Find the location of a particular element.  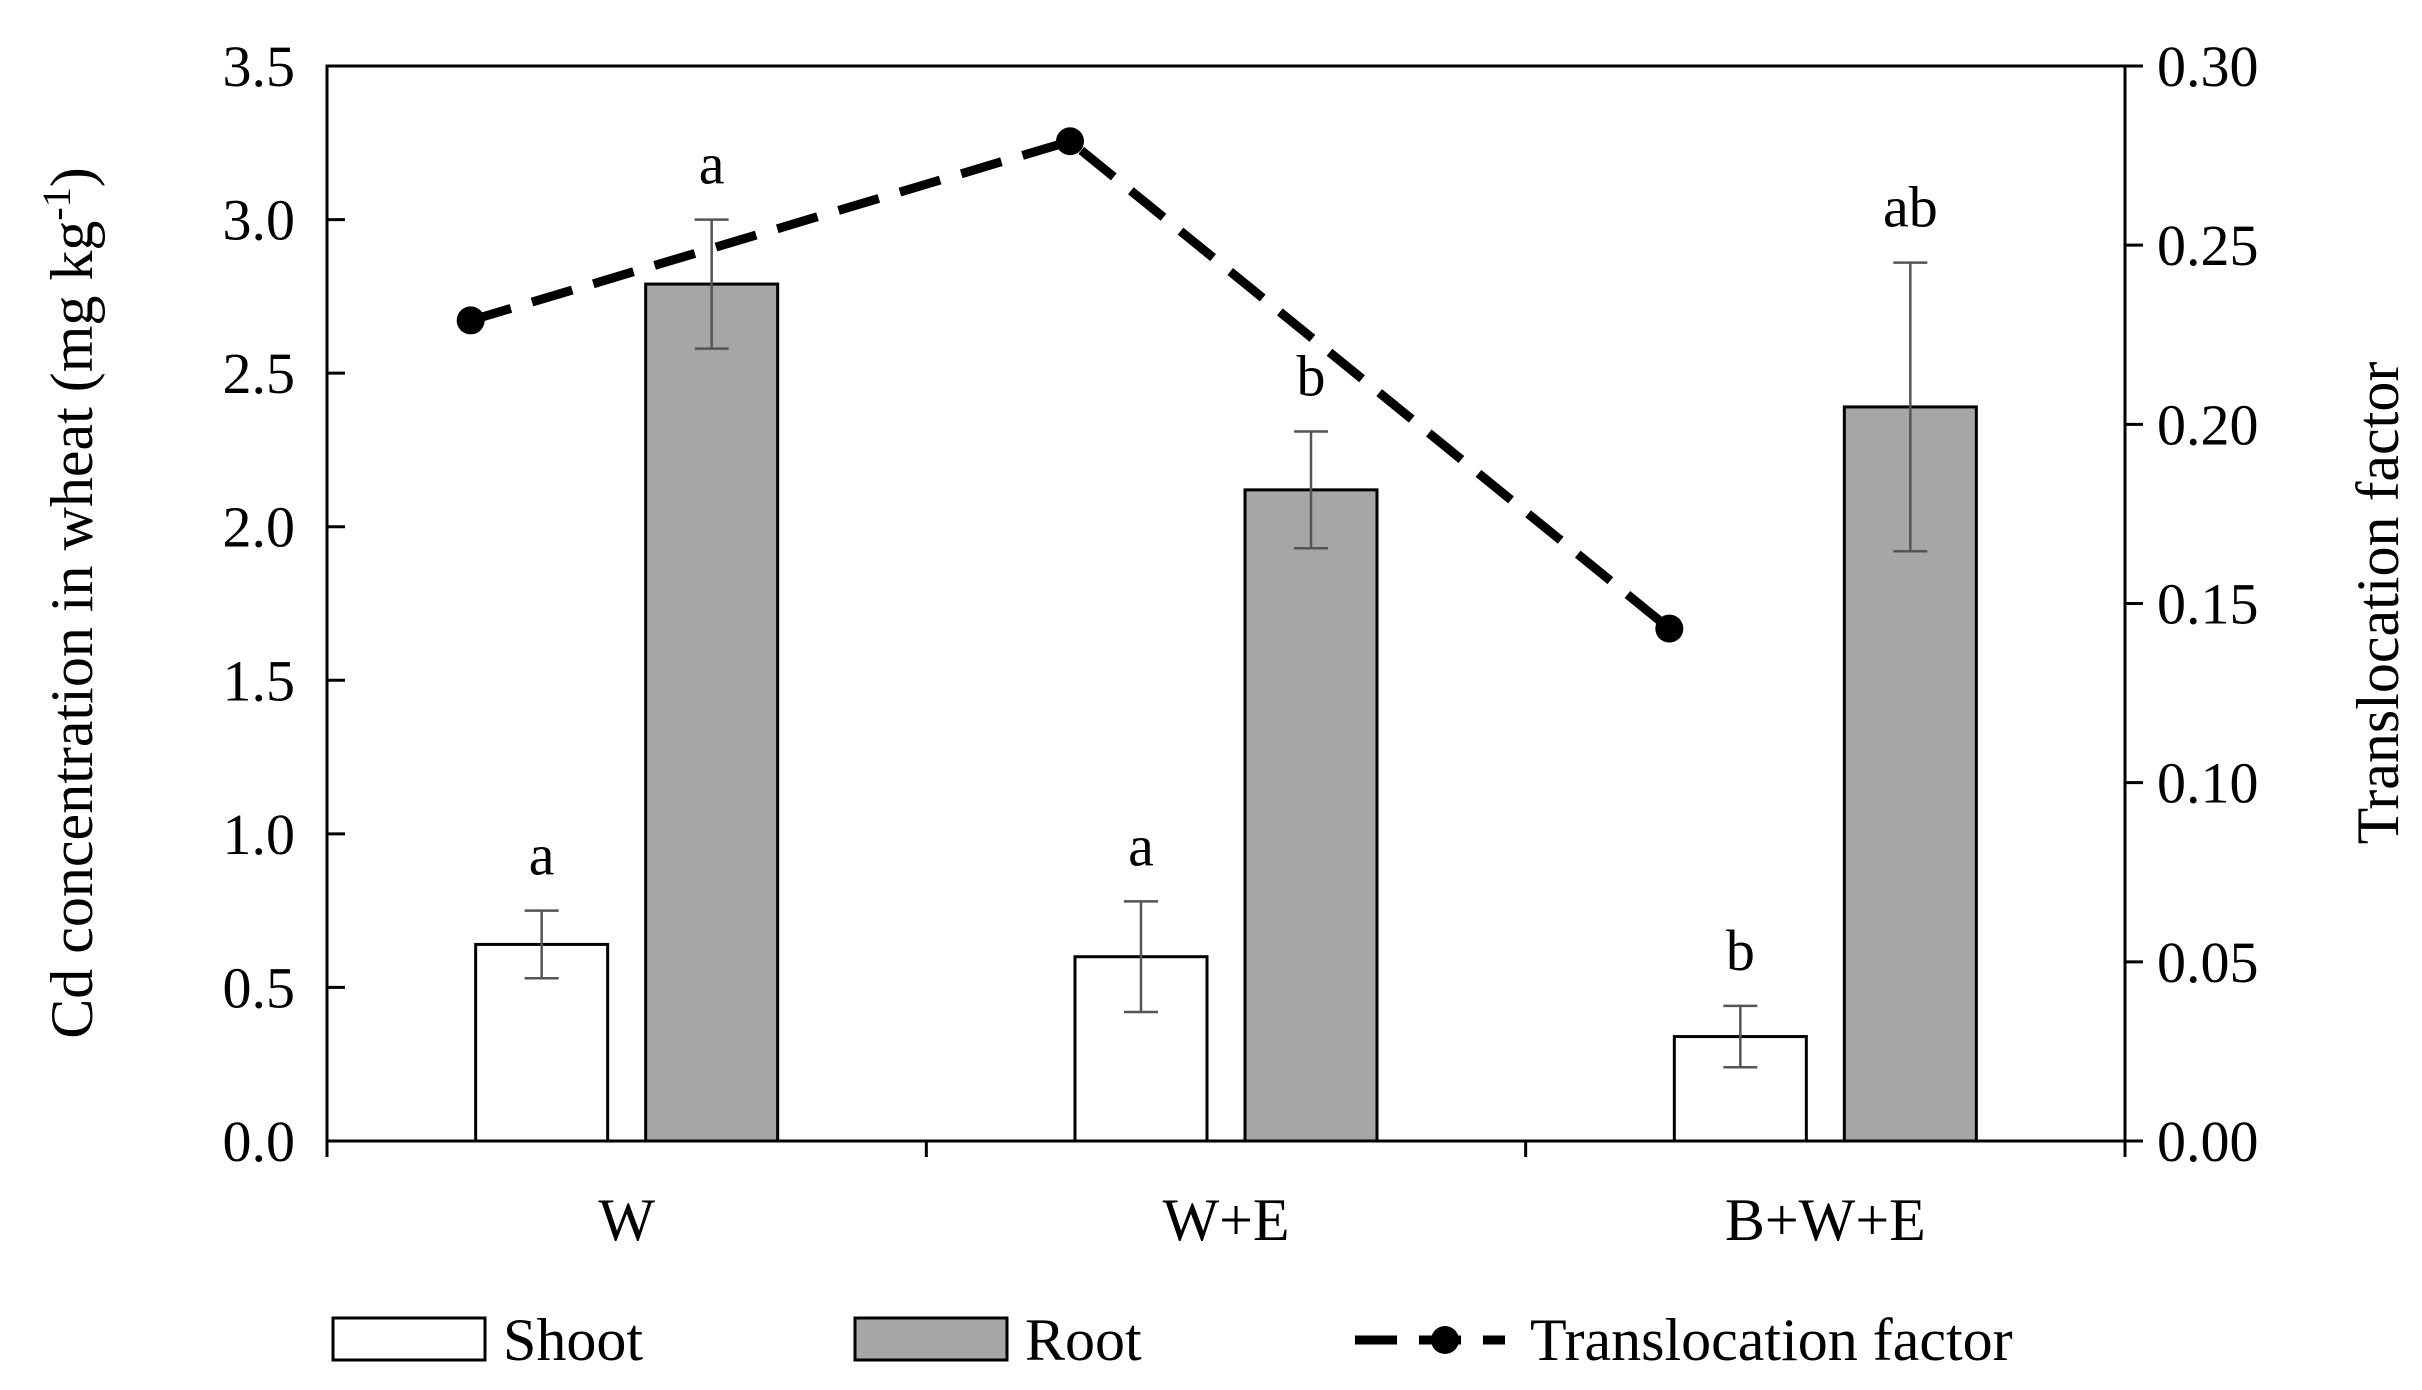

left-axis-tick-label: 2.0 is located at coordinates (259, 527).